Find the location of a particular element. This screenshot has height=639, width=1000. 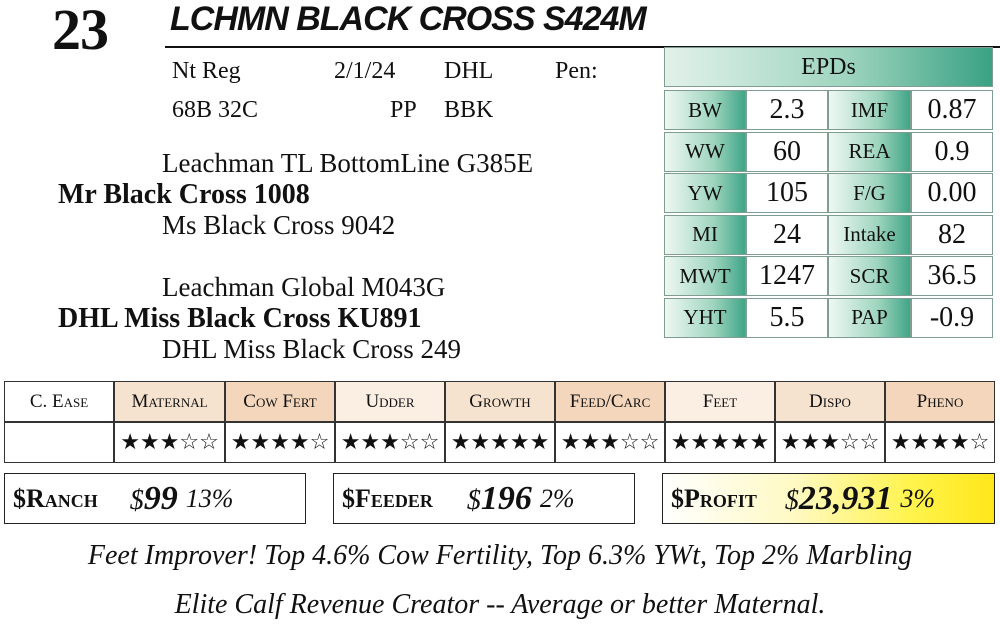

rating-header: Feet is located at coordinates (720, 401).